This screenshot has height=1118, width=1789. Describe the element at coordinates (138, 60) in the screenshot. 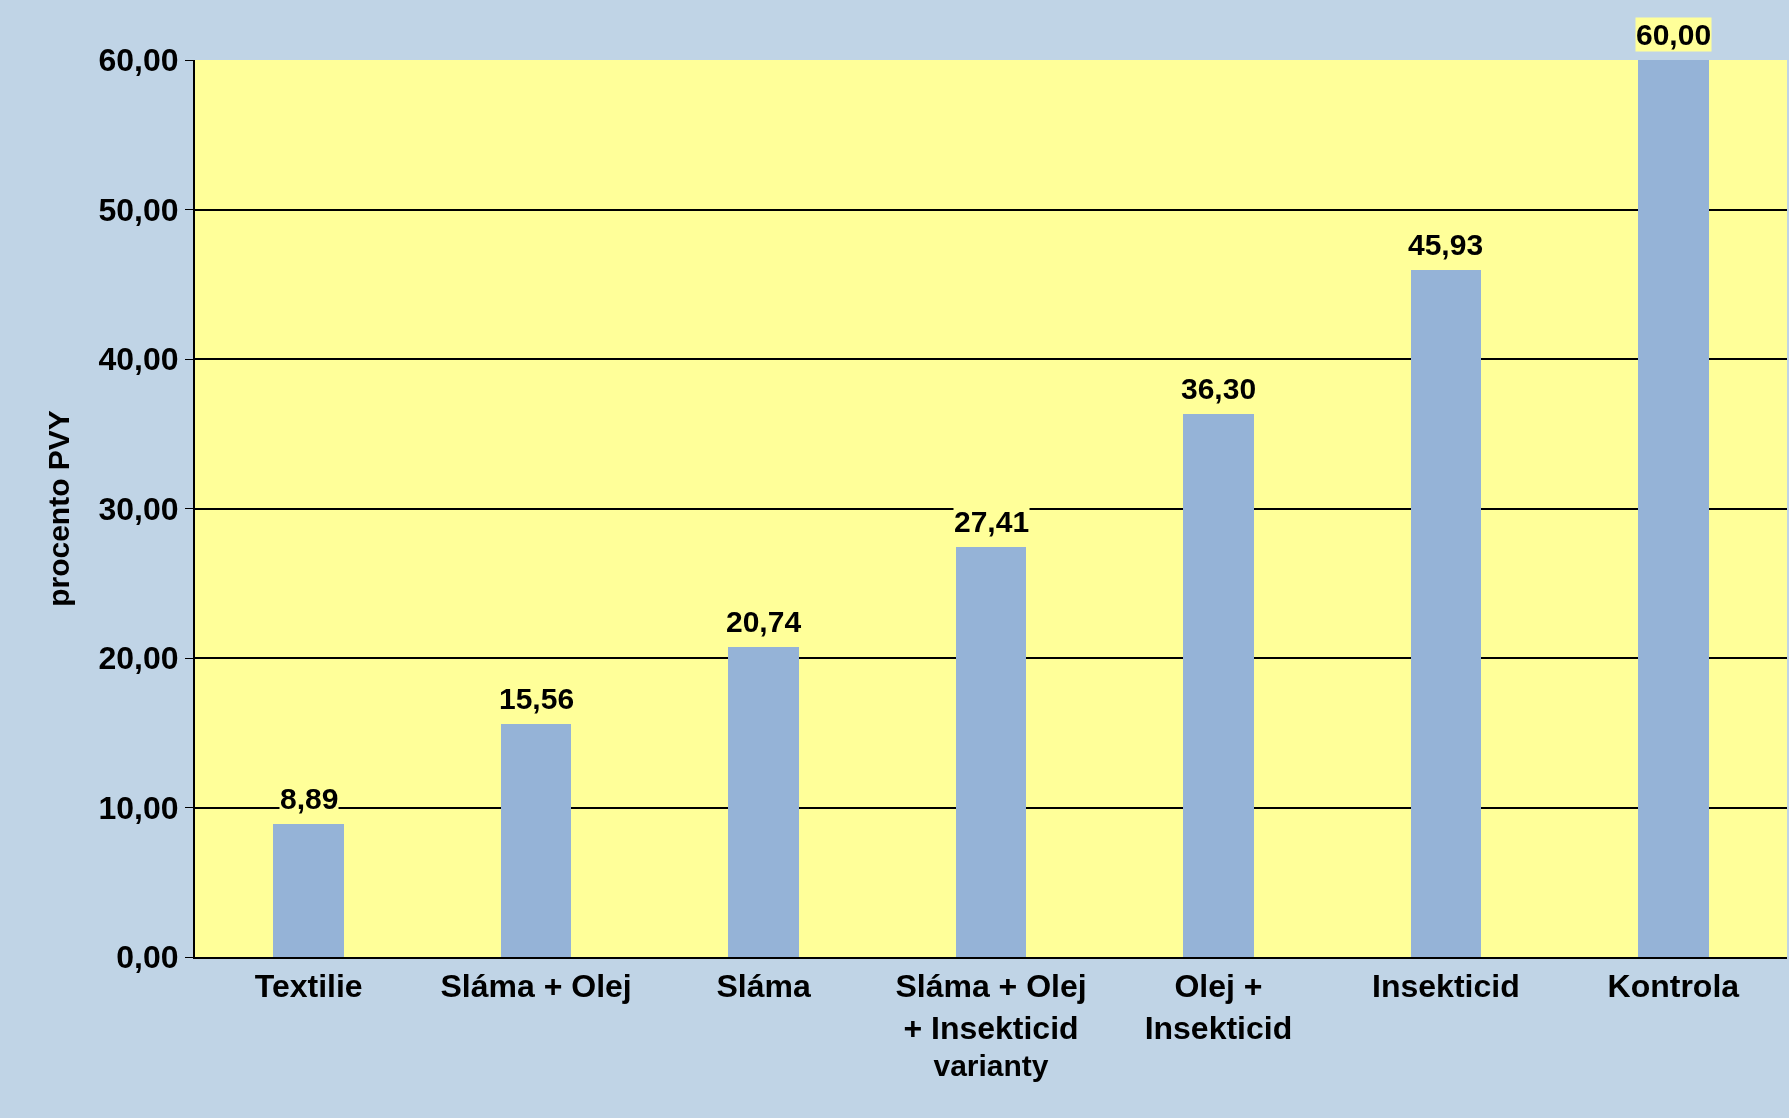

I see `y-tick-label: 60,00` at that location.